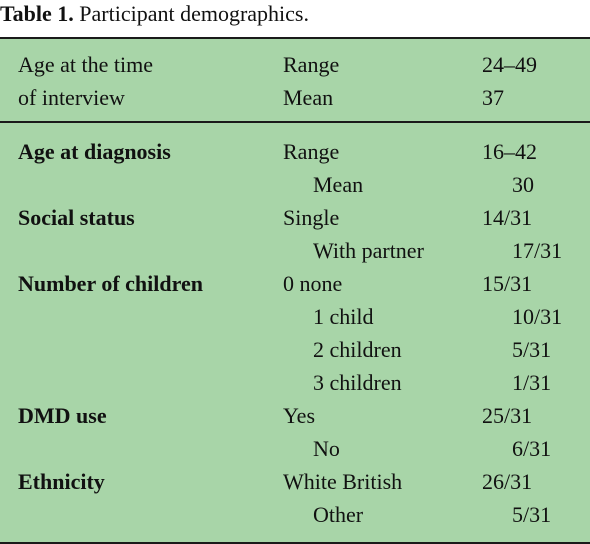 Image resolution: width=590 pixels, height=544 pixels. I want to click on table-row: No 6/31, so click(295, 448).